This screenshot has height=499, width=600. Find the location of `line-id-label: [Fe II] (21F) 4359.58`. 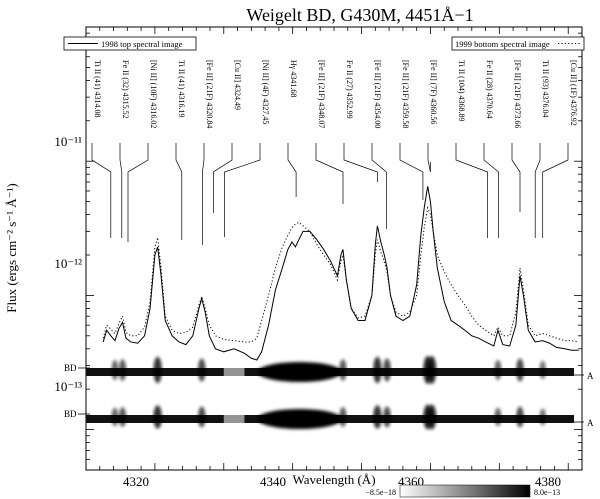

line-id-label: [Fe II] (21F) 4359.58 is located at coordinates (405, 94).